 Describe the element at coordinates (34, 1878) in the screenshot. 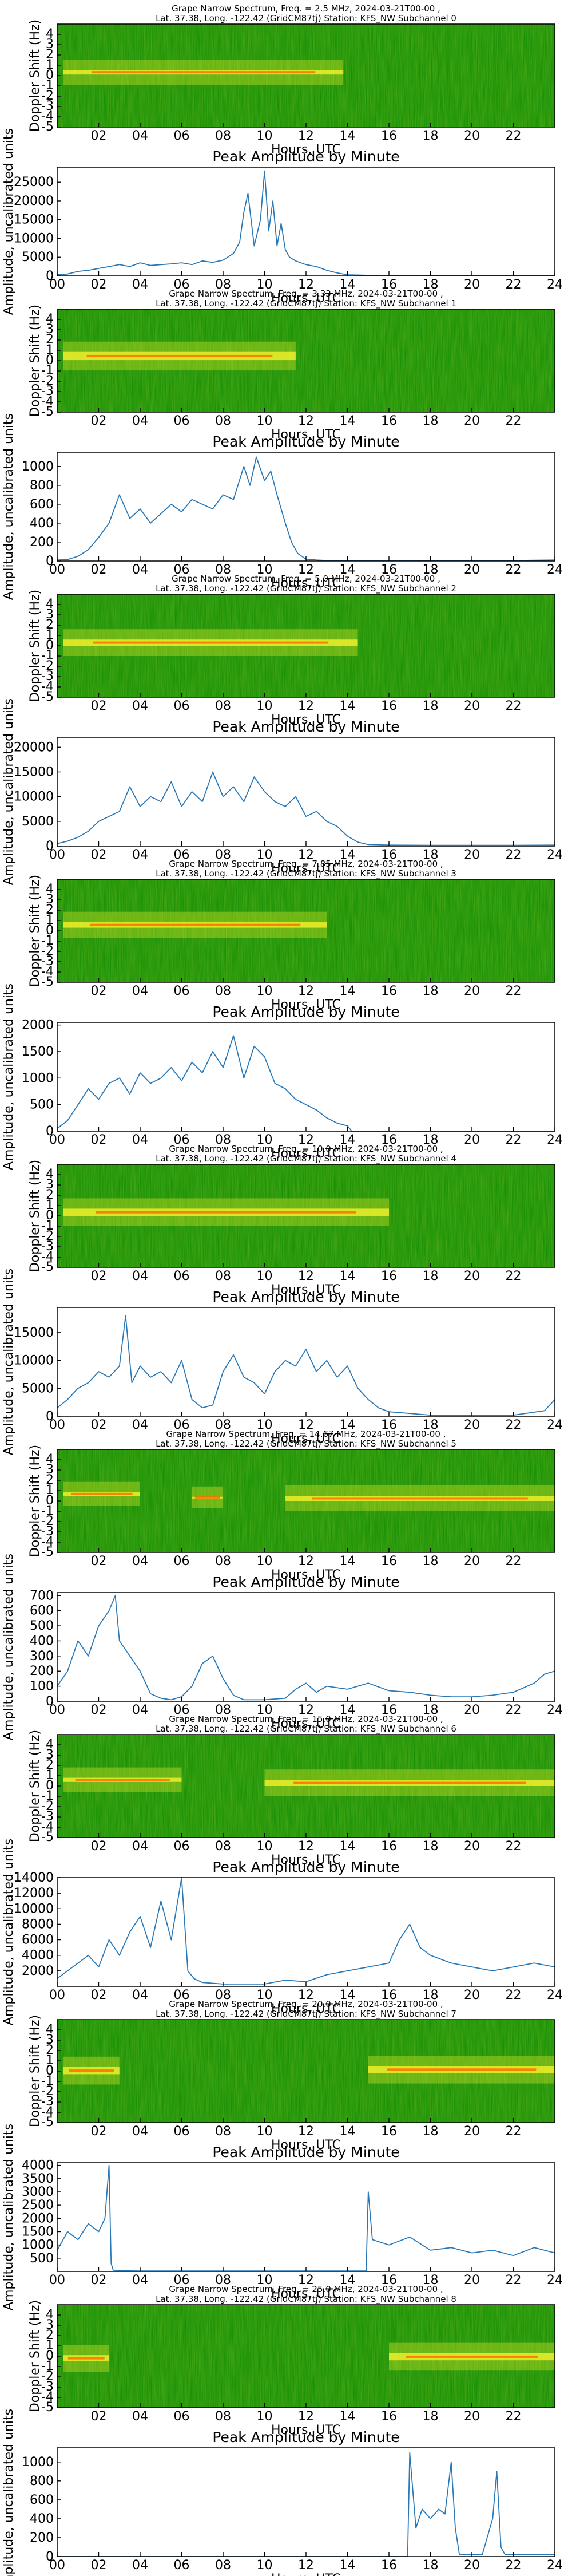

I see `y-tick-label: 14000` at that location.